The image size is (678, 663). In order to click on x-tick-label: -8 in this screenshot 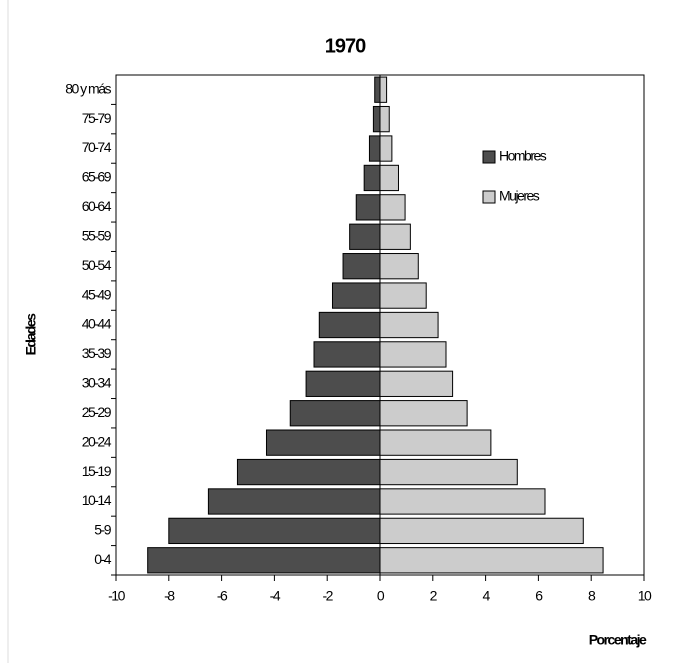, I will do `click(169, 596)`.